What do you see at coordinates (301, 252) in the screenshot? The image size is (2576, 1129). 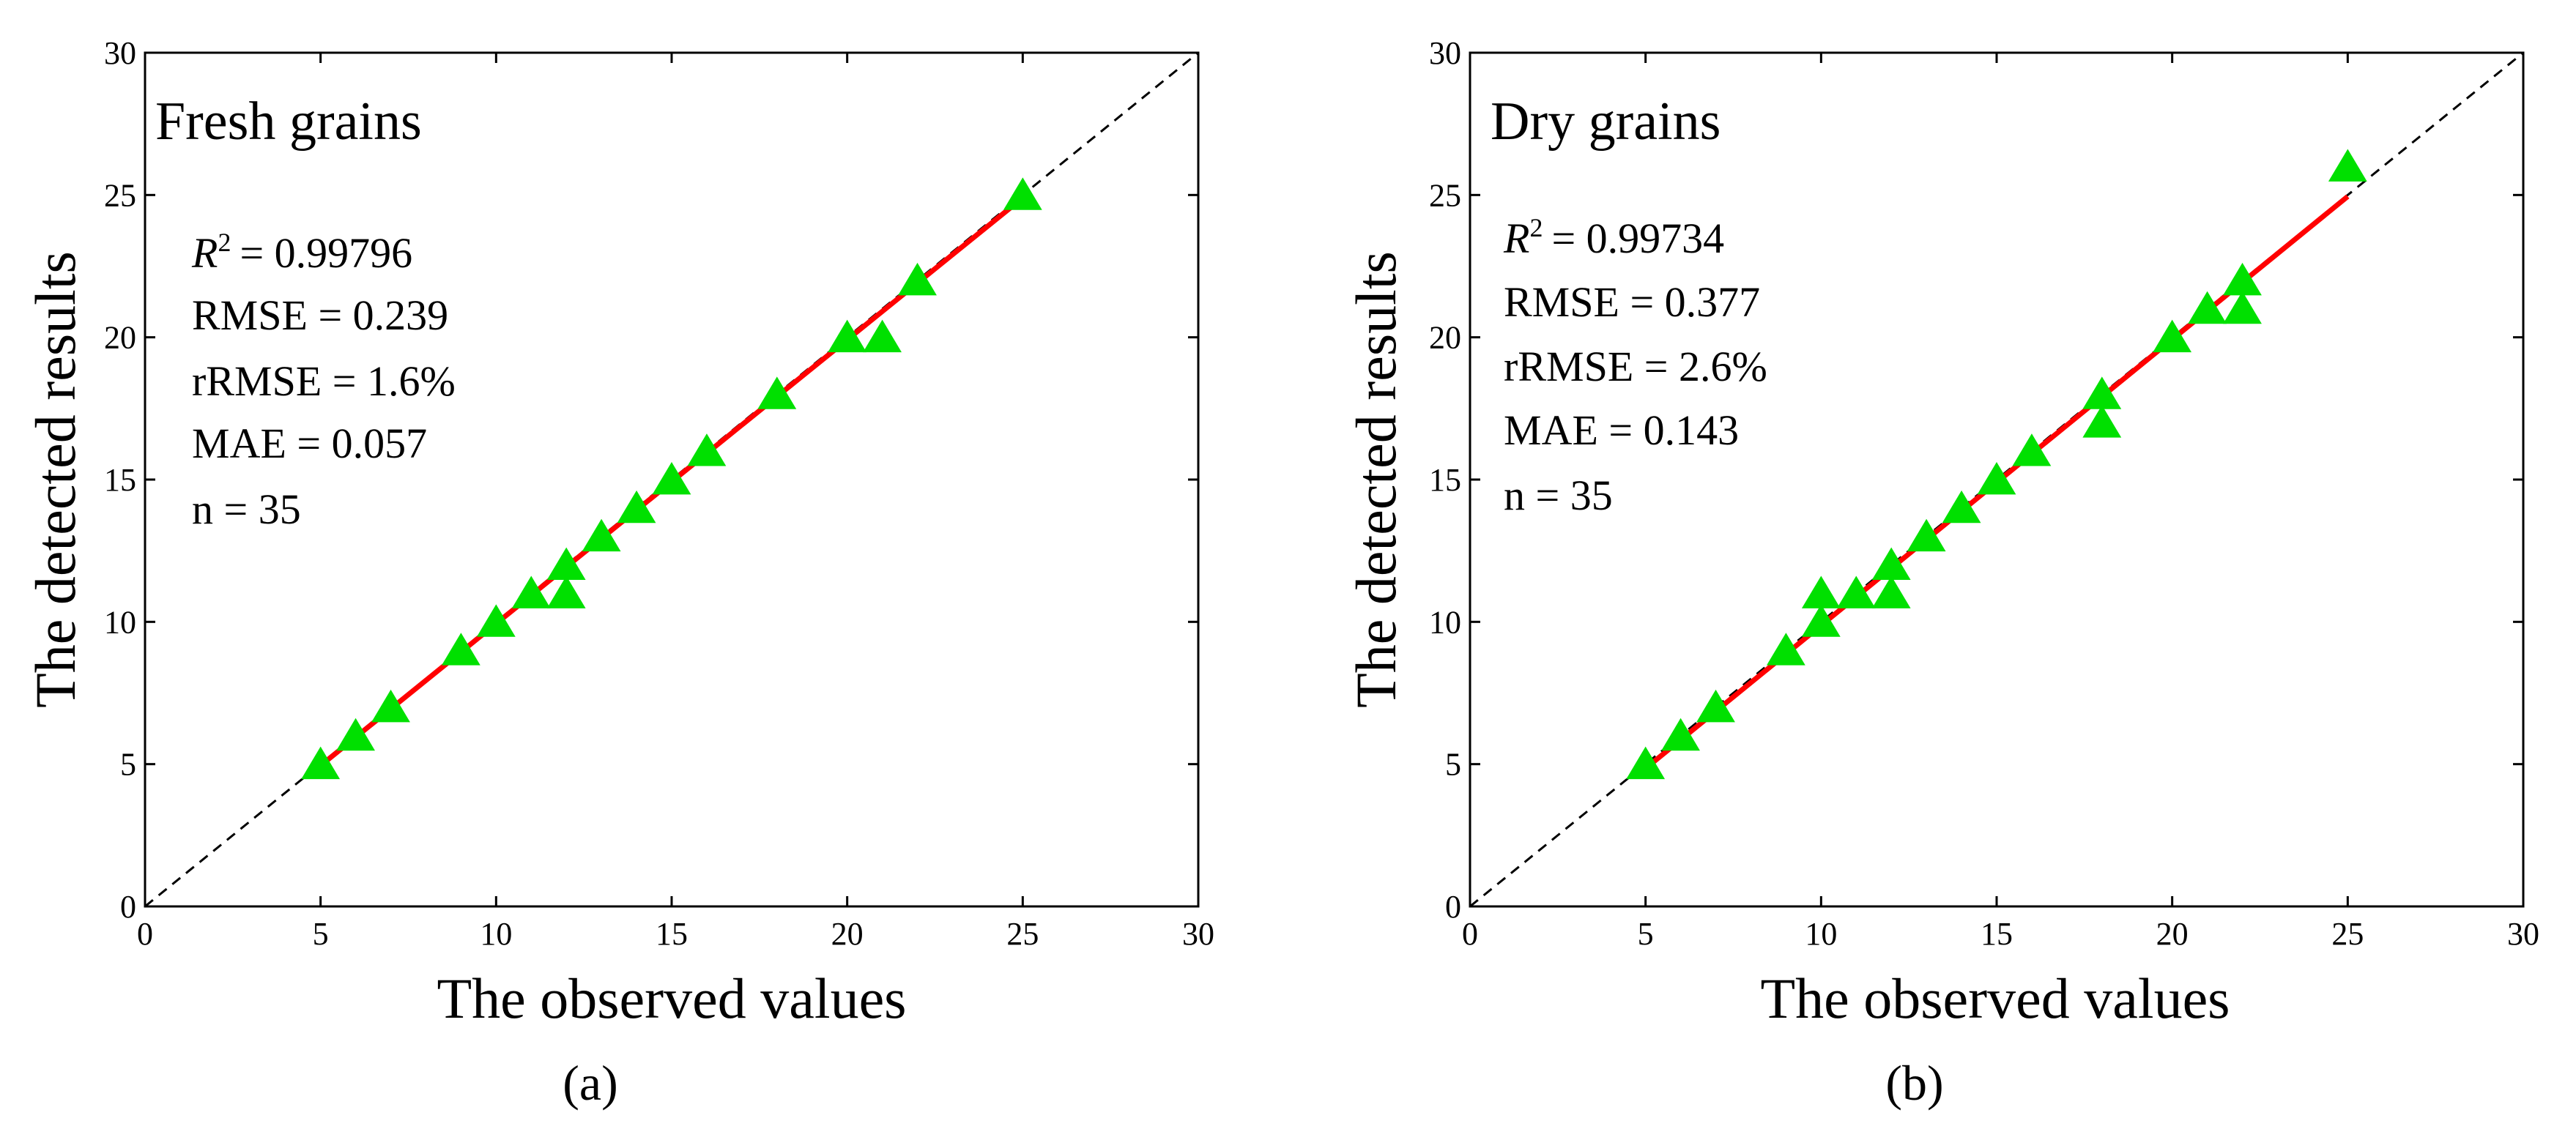 I see `stat-r2: R2 = 0.99796` at bounding box center [301, 252].